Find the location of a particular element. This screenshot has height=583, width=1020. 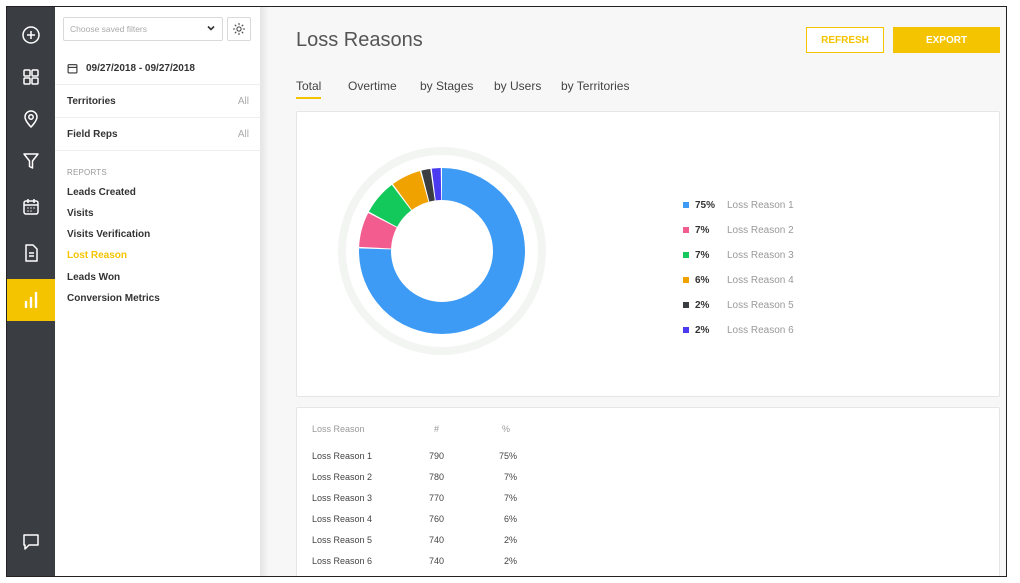

rail-documents-button is located at coordinates (31, 253).